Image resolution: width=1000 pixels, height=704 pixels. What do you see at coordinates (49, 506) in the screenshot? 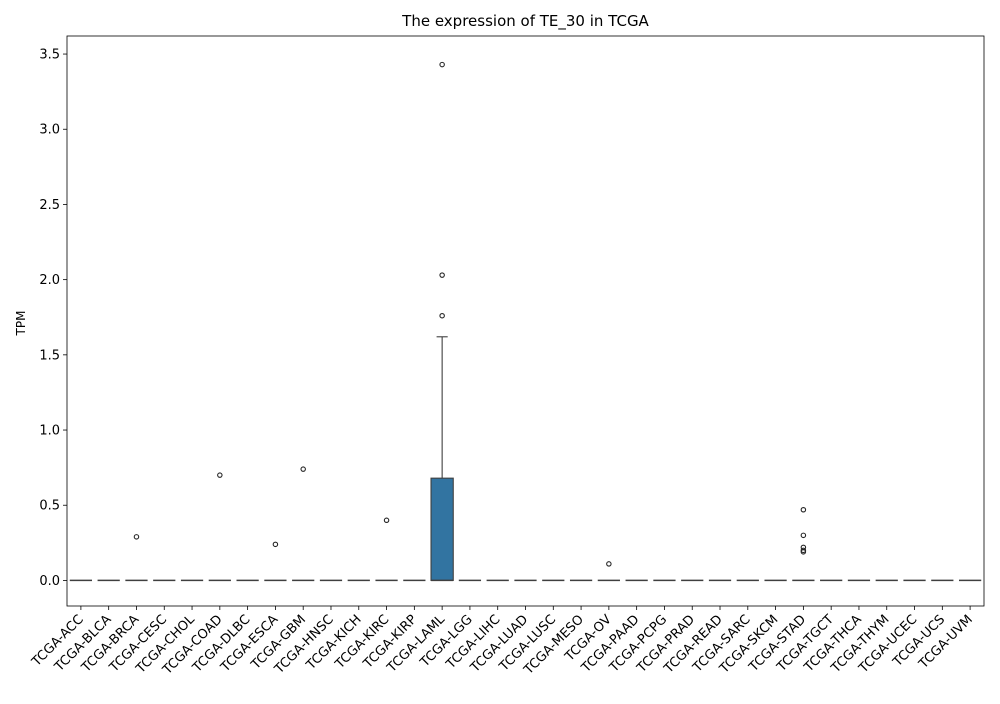
I see `y-tick-label: 0.5` at bounding box center [49, 506].